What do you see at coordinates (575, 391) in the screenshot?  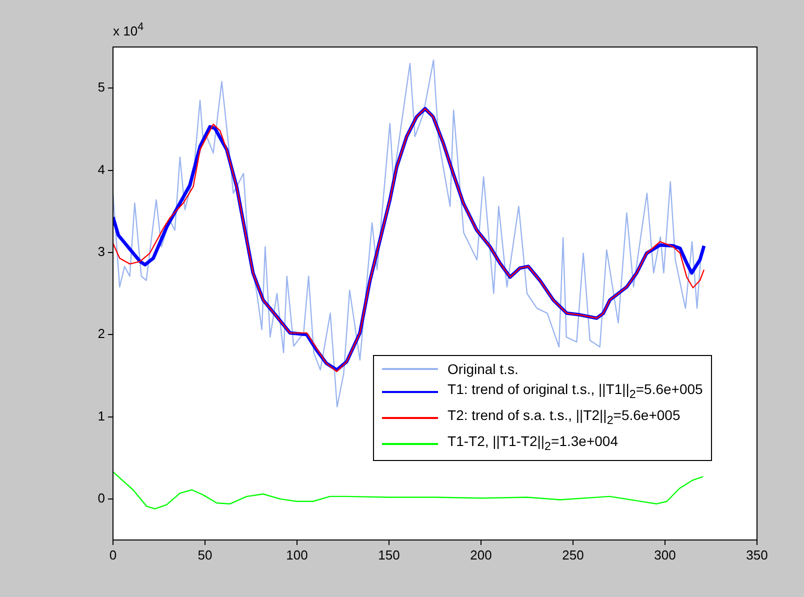 I see `legend-label: T1: trend of original t.s., ||T1||$_{2}$=5.6e+005` at bounding box center [575, 391].